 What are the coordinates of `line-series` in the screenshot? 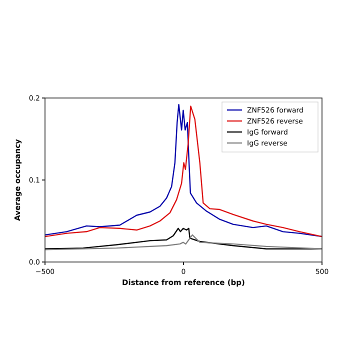 It's located at (183, 242).